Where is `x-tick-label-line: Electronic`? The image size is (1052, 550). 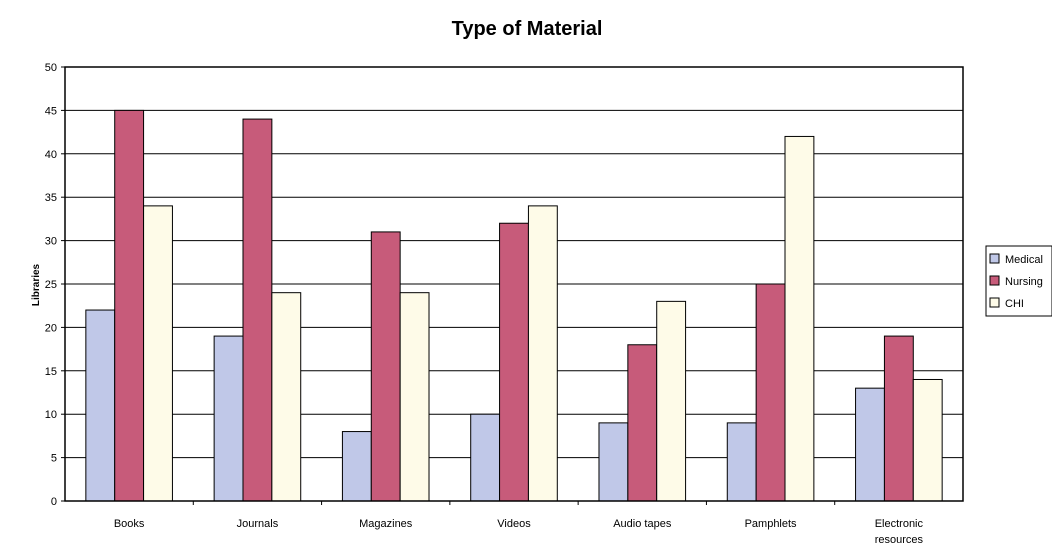
x-tick-label-line: Electronic is located at coordinates (899, 524).